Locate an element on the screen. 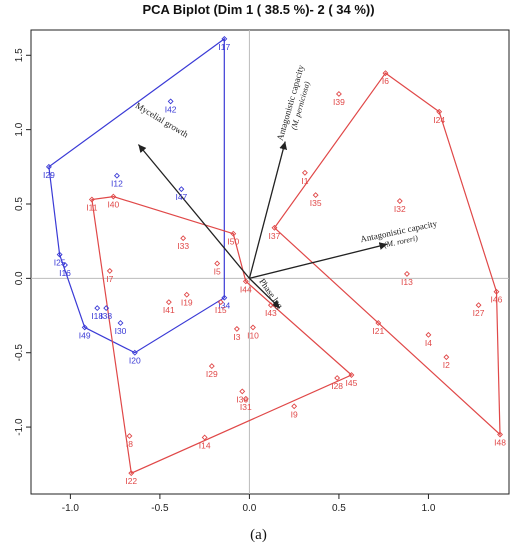 This screenshot has width=517, height=550. point-label: I21 is located at coordinates (378, 331).